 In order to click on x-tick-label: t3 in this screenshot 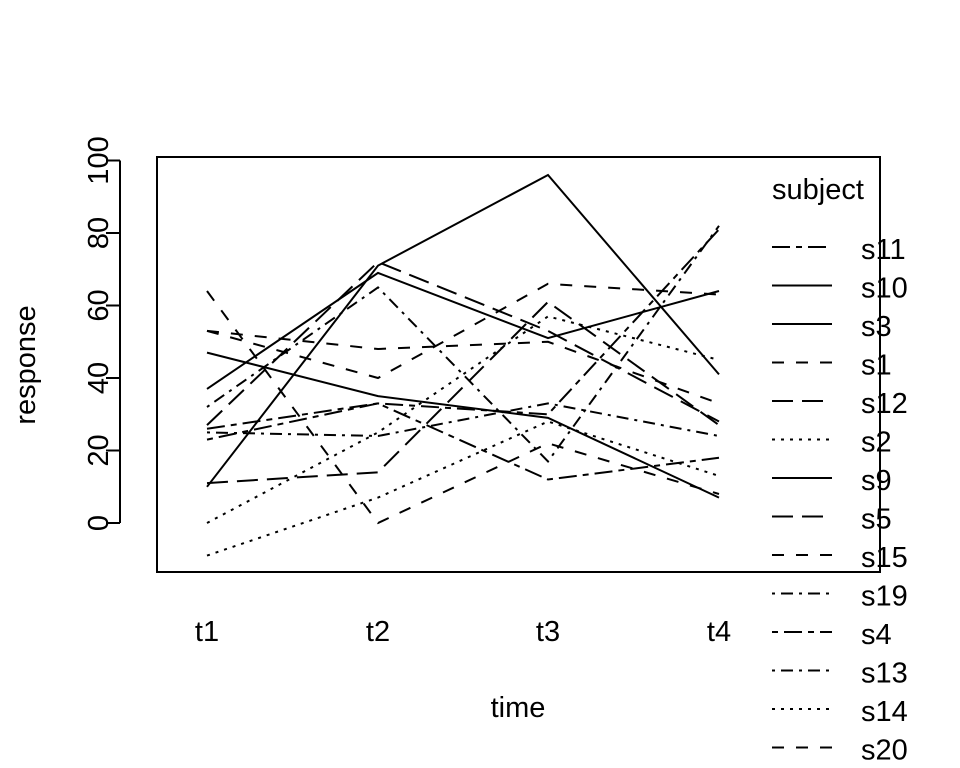, I will do `click(548, 632)`.